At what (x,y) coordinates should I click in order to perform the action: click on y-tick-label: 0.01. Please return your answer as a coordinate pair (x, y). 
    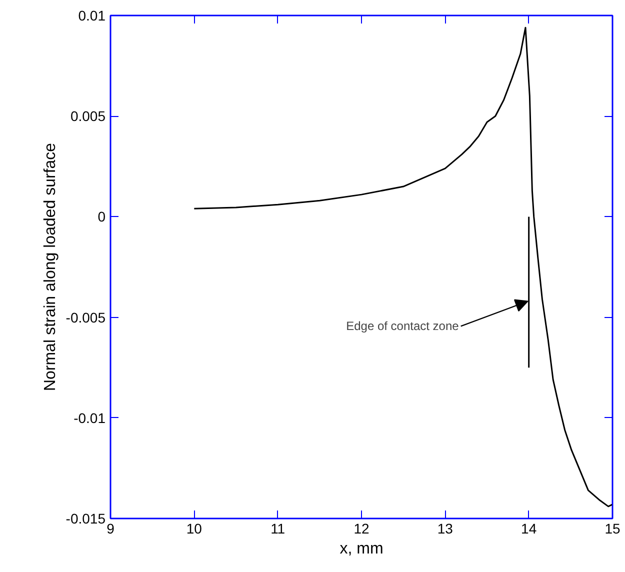
    Looking at the image, I should click on (92, 16).